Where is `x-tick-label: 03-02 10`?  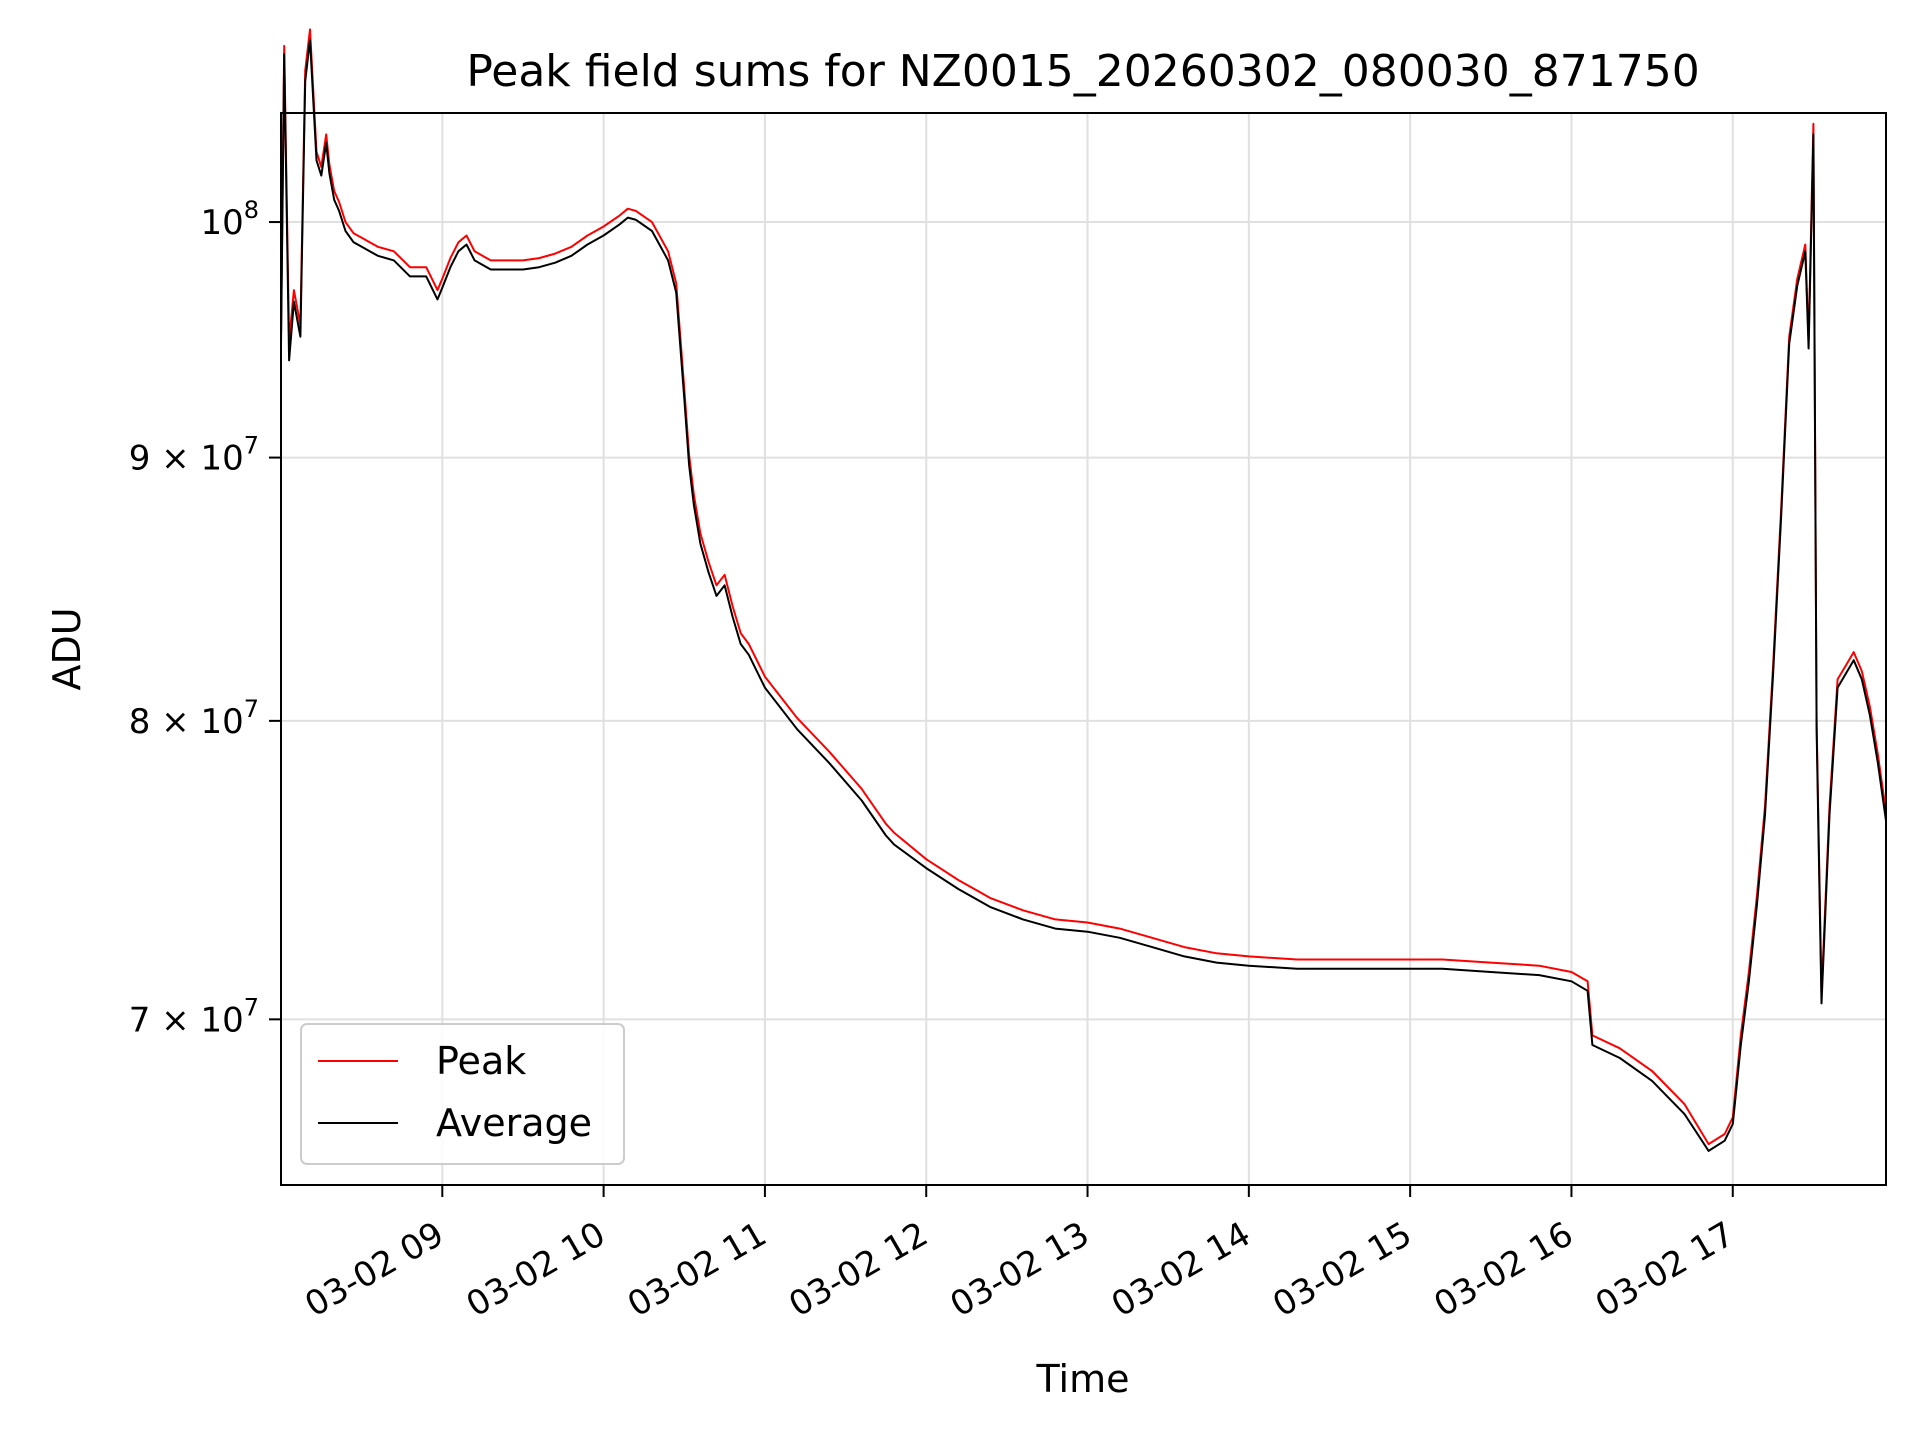 x-tick-label: 03-02 10 is located at coordinates (536, 1269).